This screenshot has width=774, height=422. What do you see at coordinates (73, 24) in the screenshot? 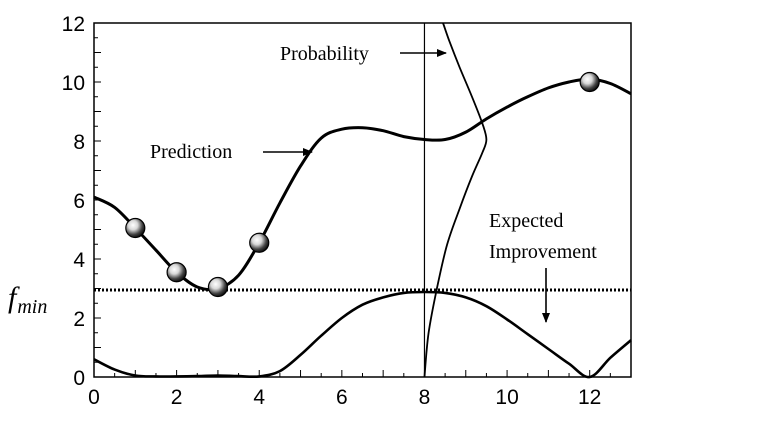
I see `y-tick-label: 12` at bounding box center [73, 24].